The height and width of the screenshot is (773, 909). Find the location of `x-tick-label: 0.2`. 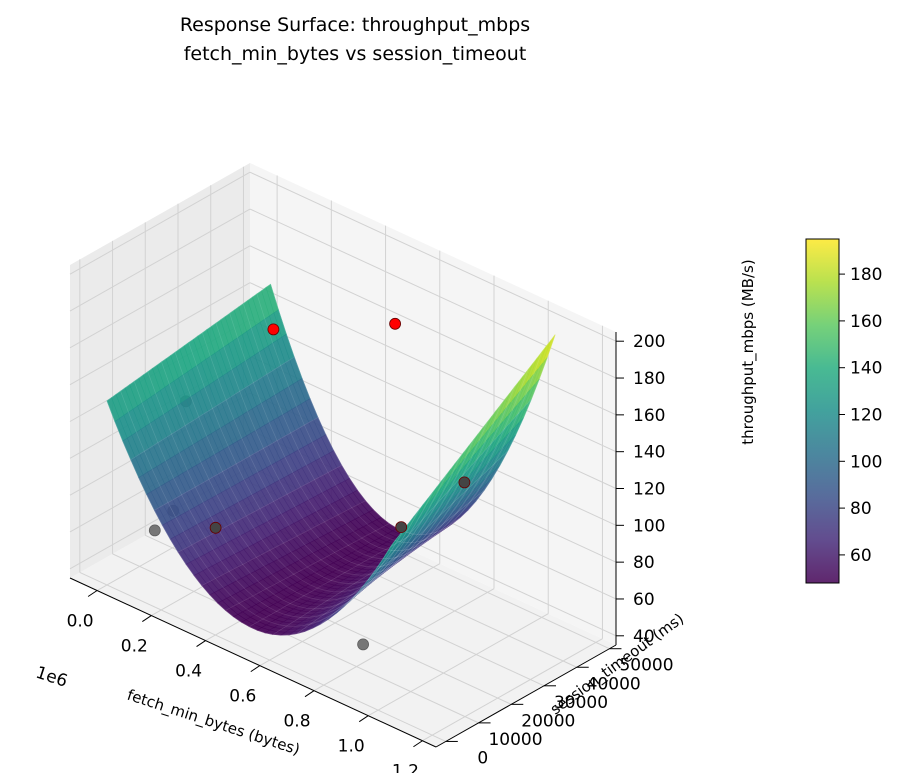

x-tick-label: 0.2 is located at coordinates (134, 647).